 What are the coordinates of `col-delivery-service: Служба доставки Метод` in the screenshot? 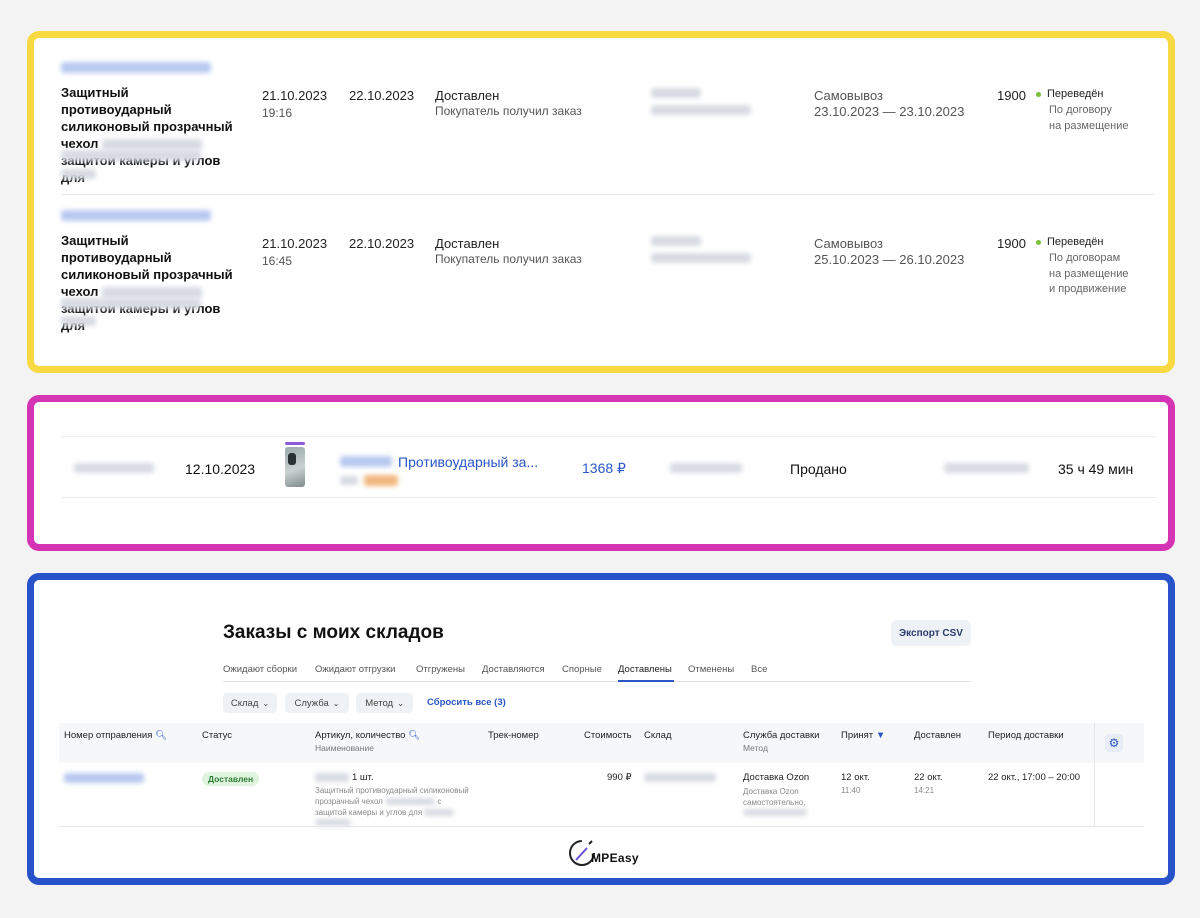 It's located at (781, 741).